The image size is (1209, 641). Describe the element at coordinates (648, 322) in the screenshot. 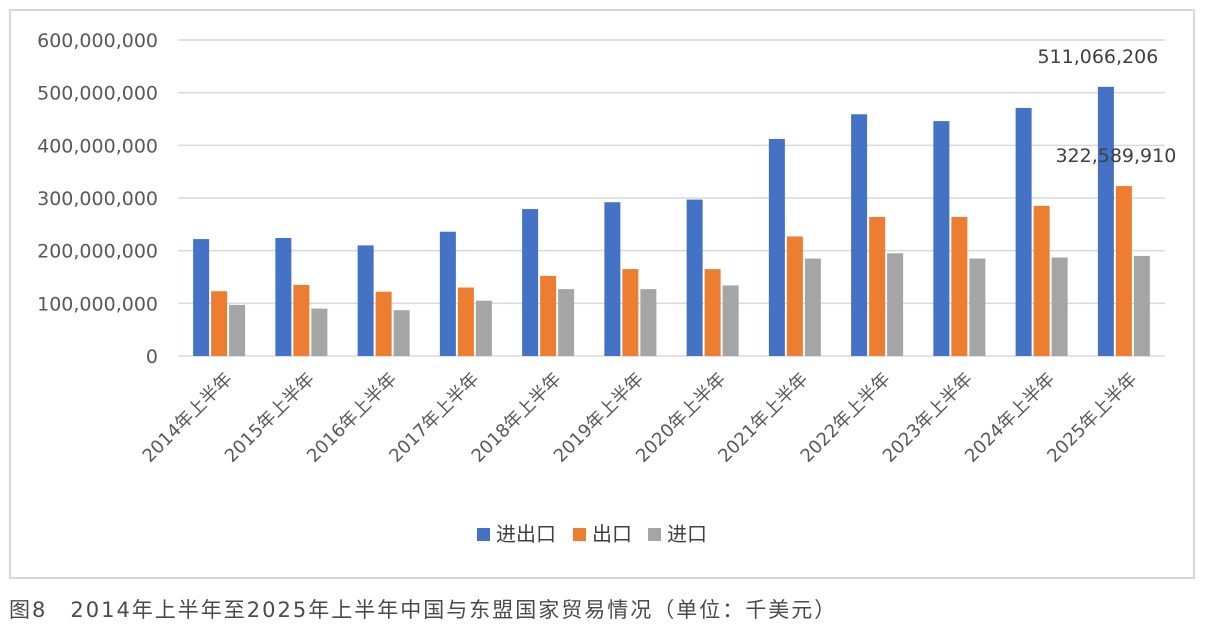

I see `bar-进口-2019年上半年` at that location.